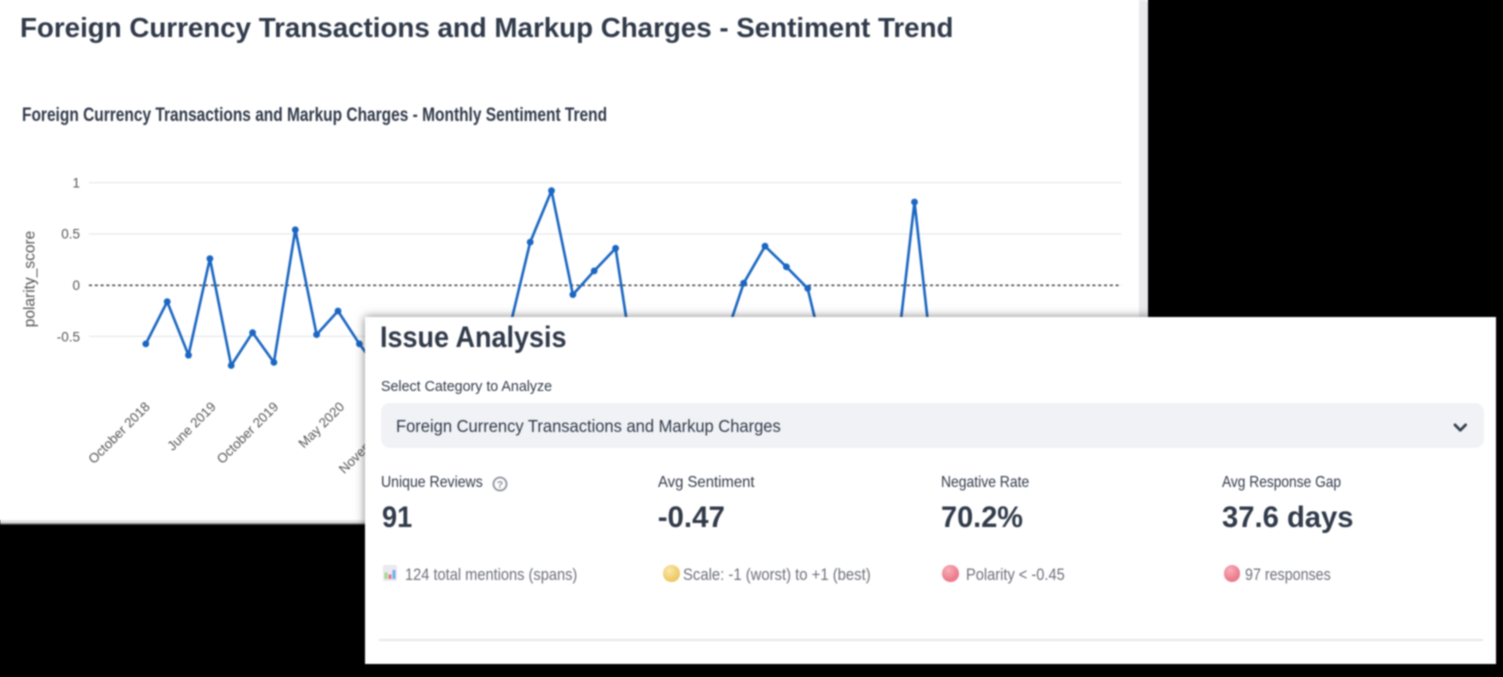 The height and width of the screenshot is (677, 1503). I want to click on svg-text: -0.5, so click(68, 336).